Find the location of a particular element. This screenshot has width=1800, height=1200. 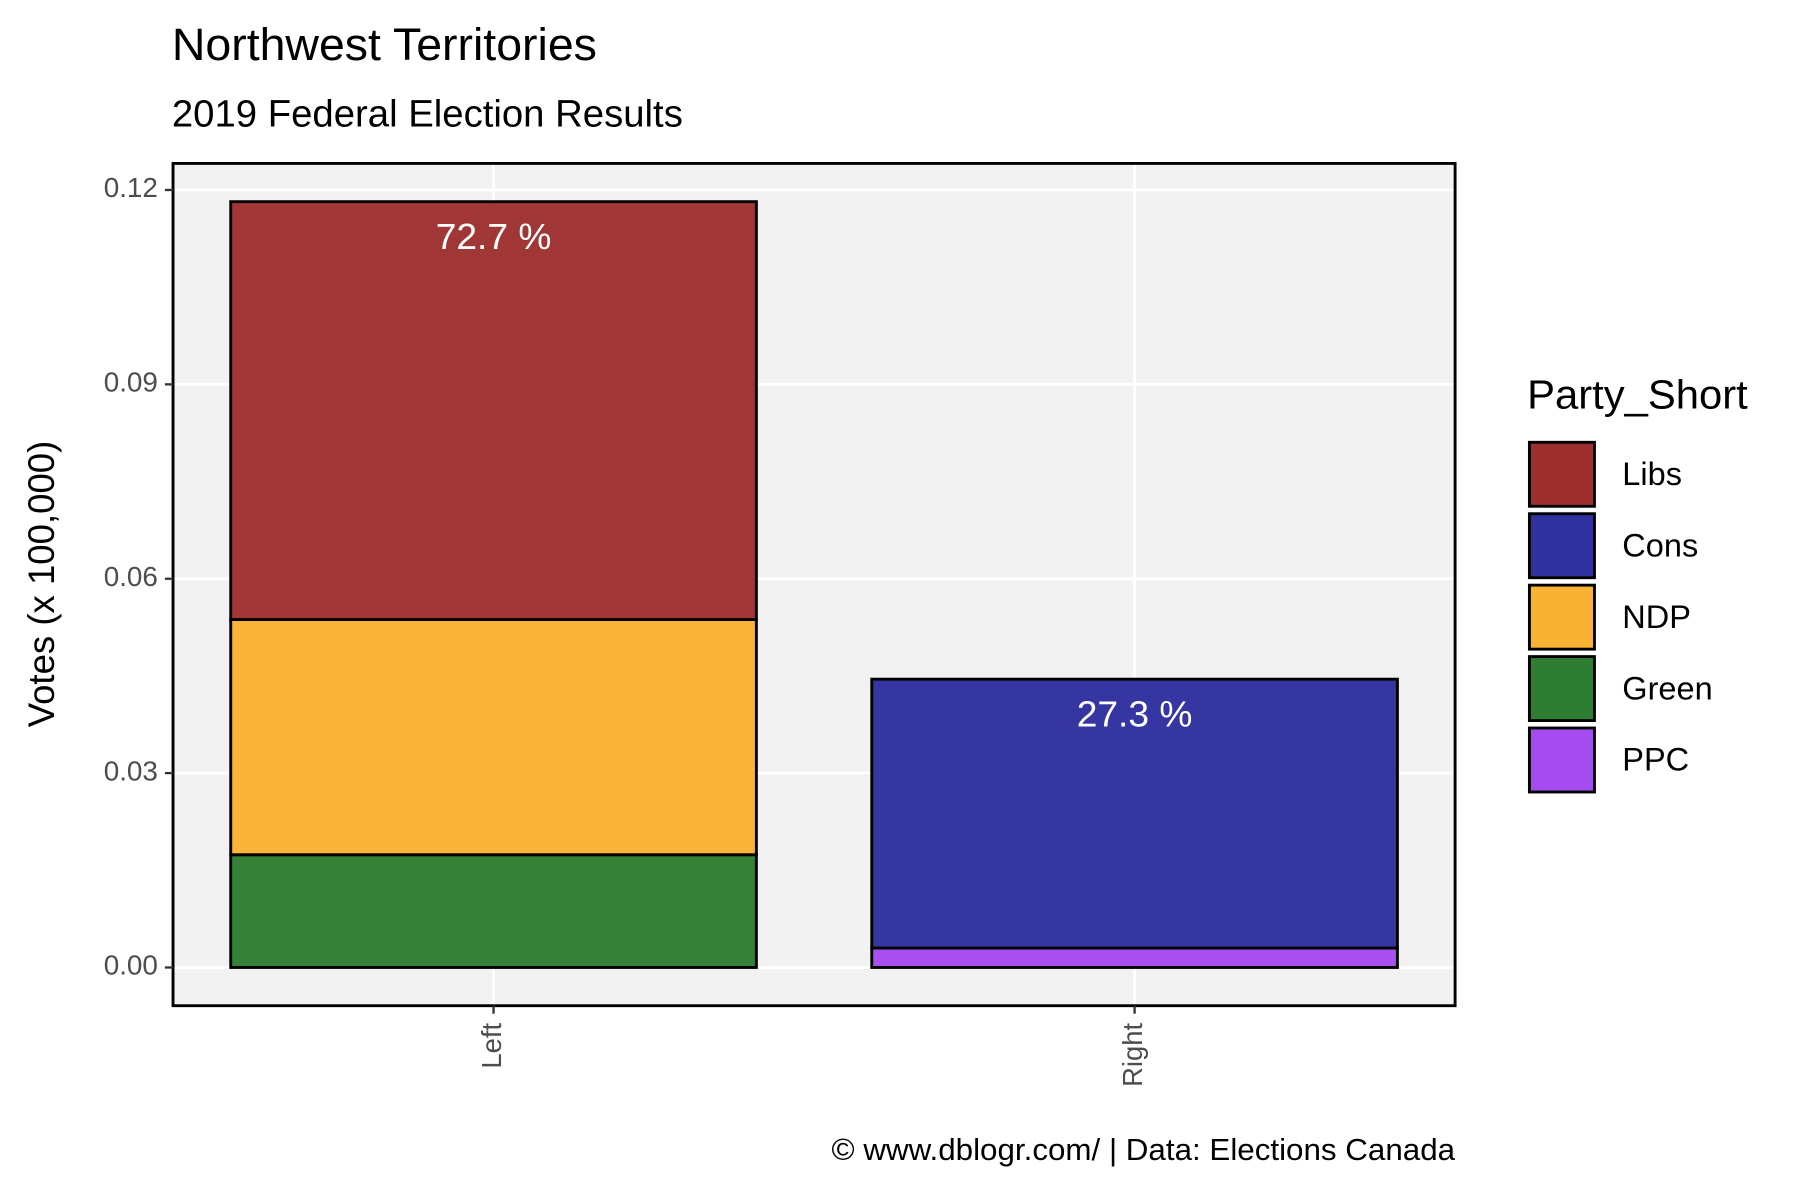

legend-label: Libs is located at coordinates (1652, 474).